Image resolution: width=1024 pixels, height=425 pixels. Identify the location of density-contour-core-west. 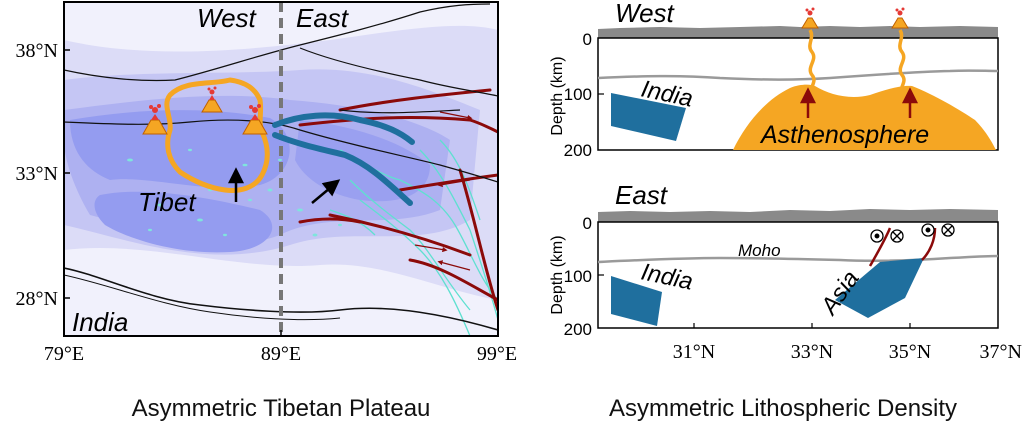
(180, 149).